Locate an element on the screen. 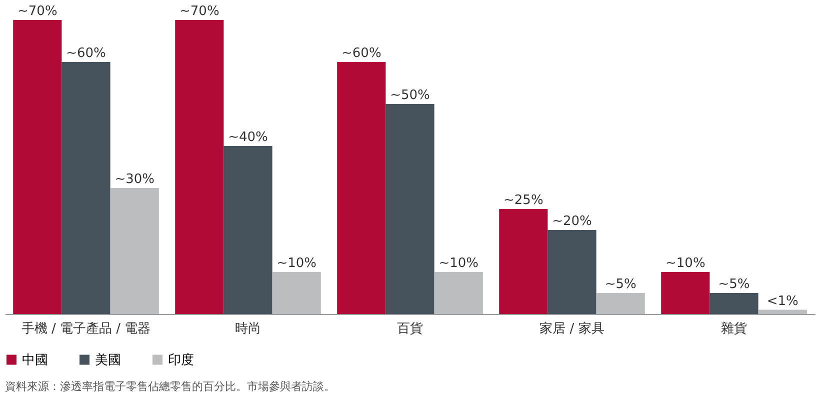 The image size is (820, 397). data-label: <1% is located at coordinates (782, 301).